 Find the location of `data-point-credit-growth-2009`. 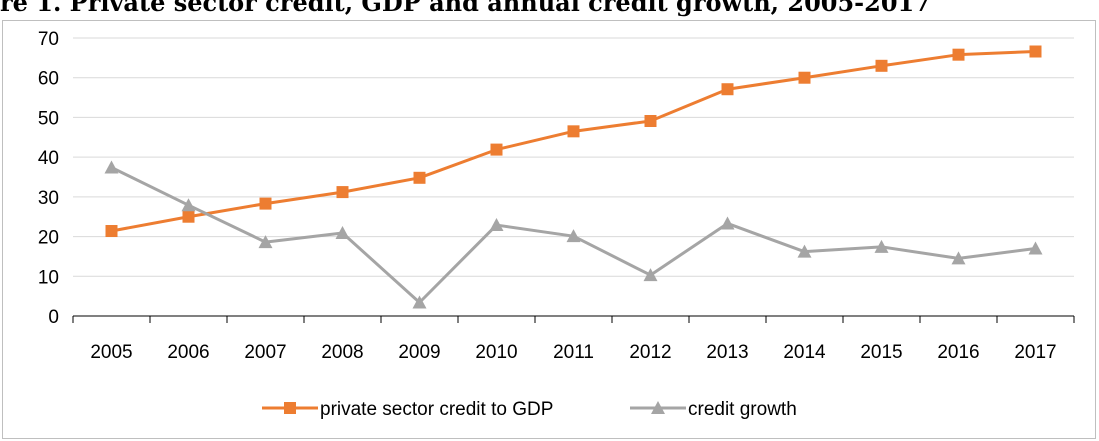

data-point-credit-growth-2009 is located at coordinates (419, 302).